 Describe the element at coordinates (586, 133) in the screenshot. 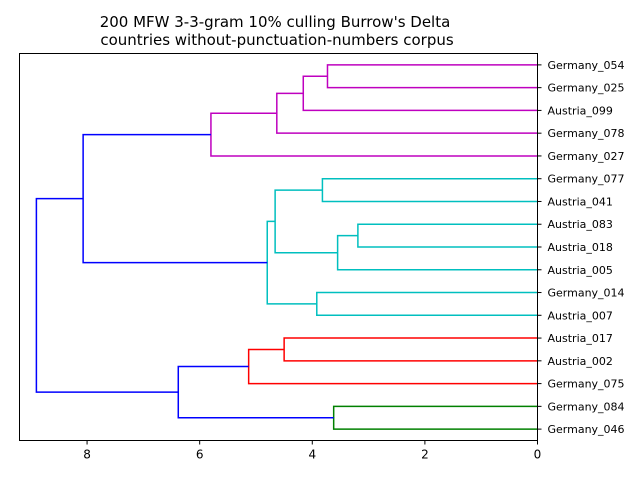

I see `leaf-label: Germany_078` at that location.